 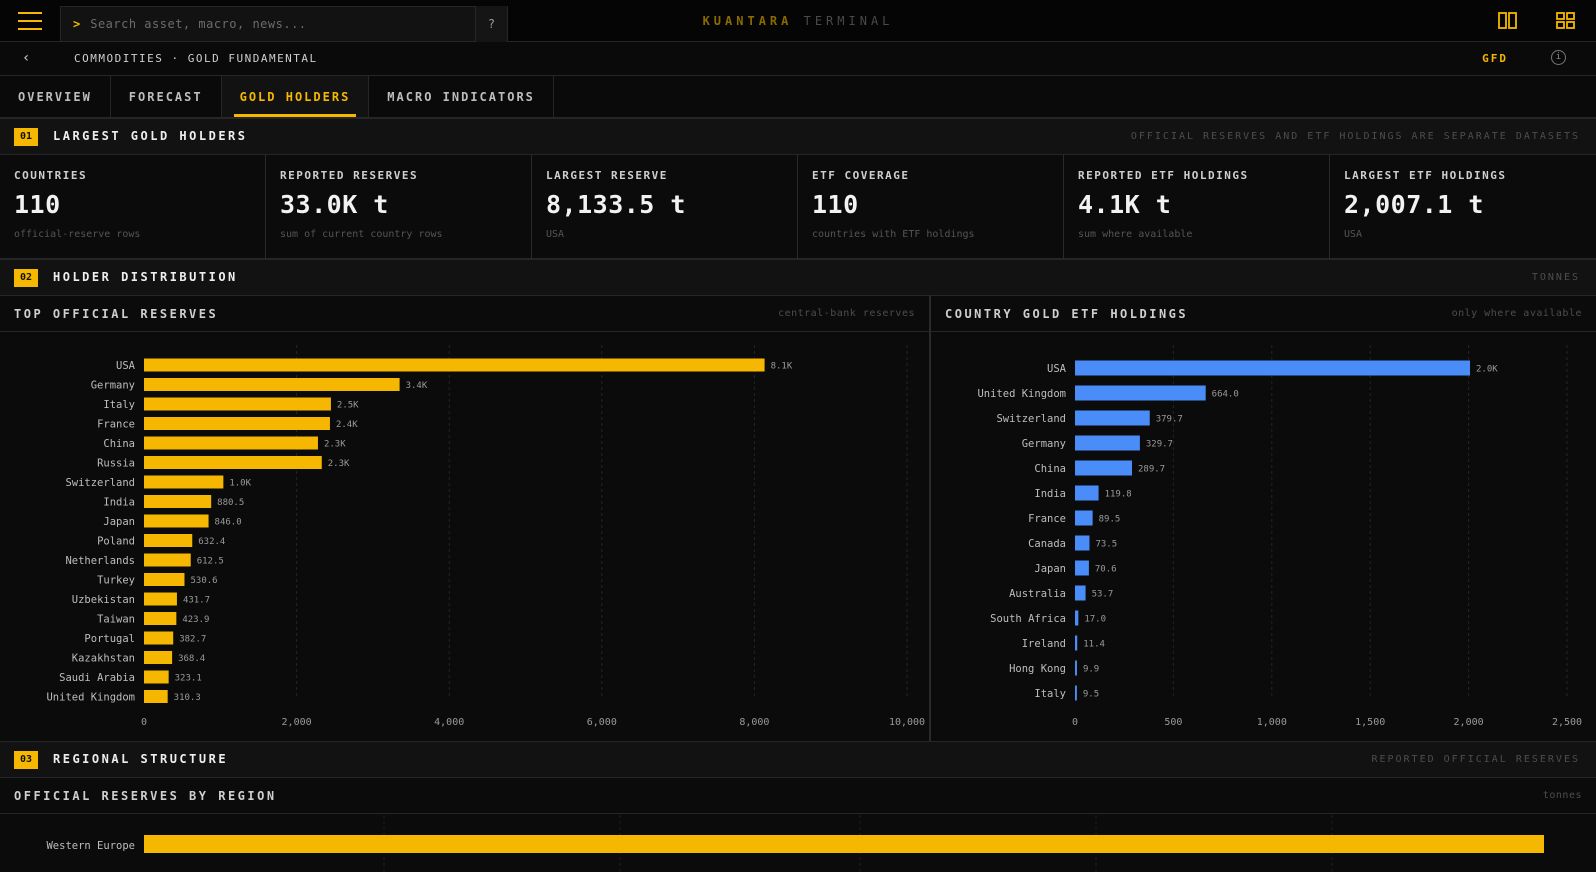 What do you see at coordinates (1225, 395) in the screenshot?
I see `bar-value-label: 664.0` at bounding box center [1225, 395].